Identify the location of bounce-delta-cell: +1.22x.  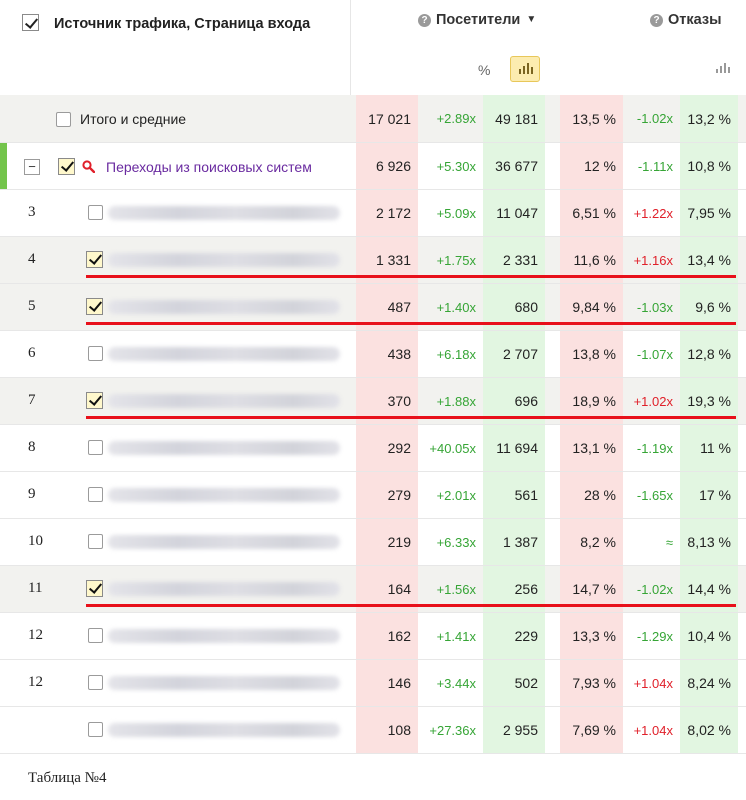
(653, 213).